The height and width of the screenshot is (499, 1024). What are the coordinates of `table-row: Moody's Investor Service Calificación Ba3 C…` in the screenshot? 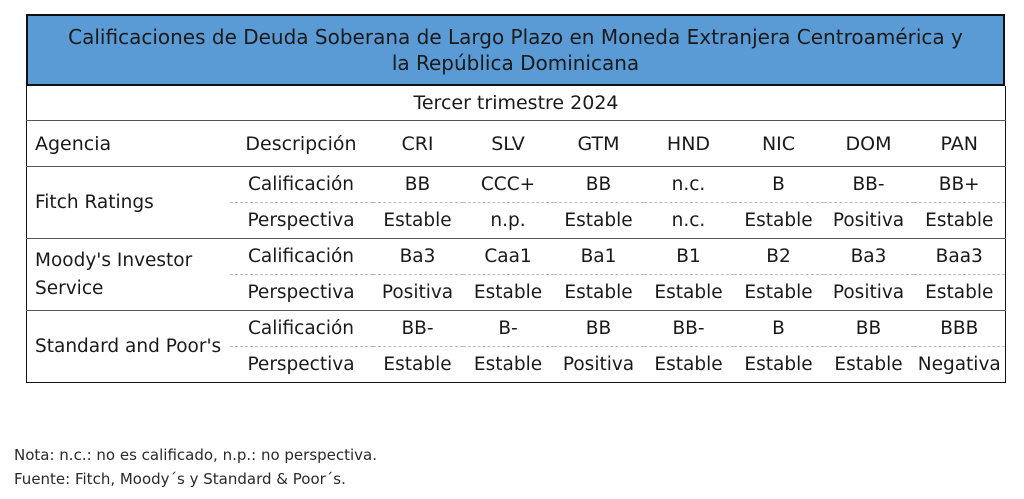 It's located at (516, 274).